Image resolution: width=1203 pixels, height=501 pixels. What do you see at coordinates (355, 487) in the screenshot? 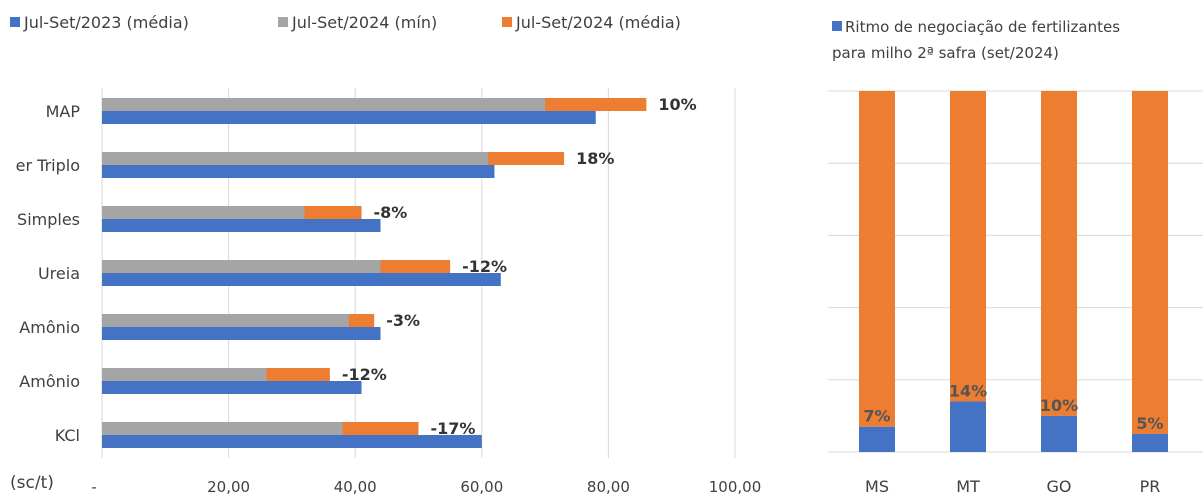
I see `x-tick-label: 40,00` at bounding box center [355, 487].